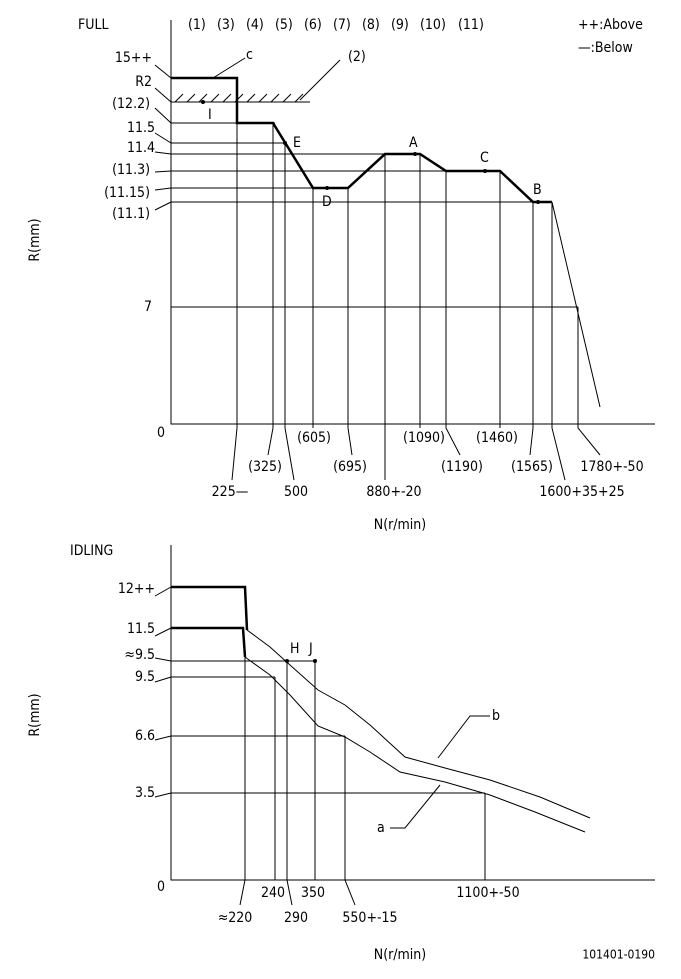 This screenshot has width=681, height=979. I want to click on x-label: ≈220, so click(235, 918).